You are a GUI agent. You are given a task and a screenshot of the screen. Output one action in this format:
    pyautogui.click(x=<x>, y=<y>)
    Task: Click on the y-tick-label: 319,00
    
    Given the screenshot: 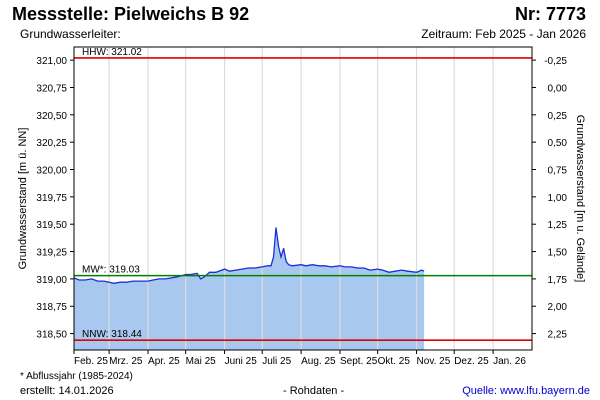 What is the action you would take?
    pyautogui.click(x=51, y=280)
    